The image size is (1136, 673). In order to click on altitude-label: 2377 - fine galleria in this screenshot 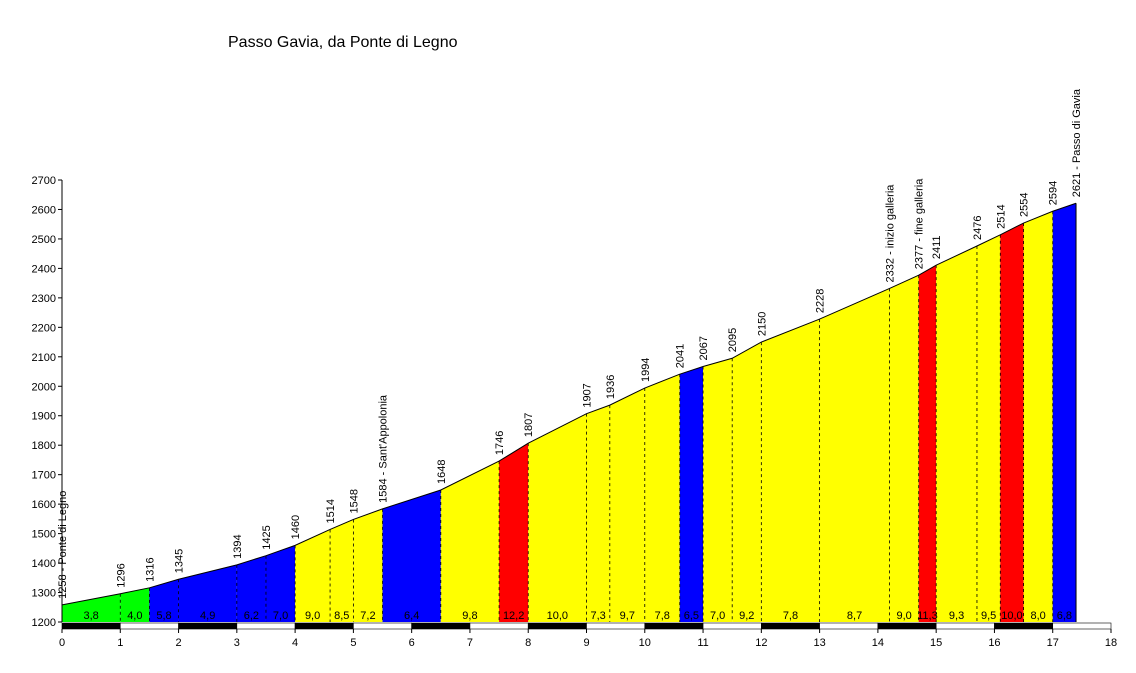, I will do `click(920, 223)`.